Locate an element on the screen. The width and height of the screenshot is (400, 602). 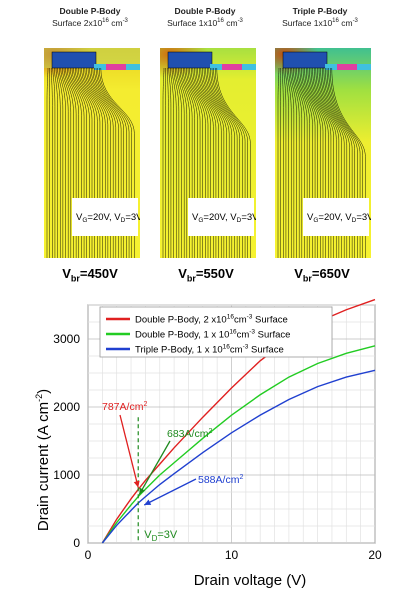
panel-2-heading: Double P-Body is located at coordinates (205, 11).